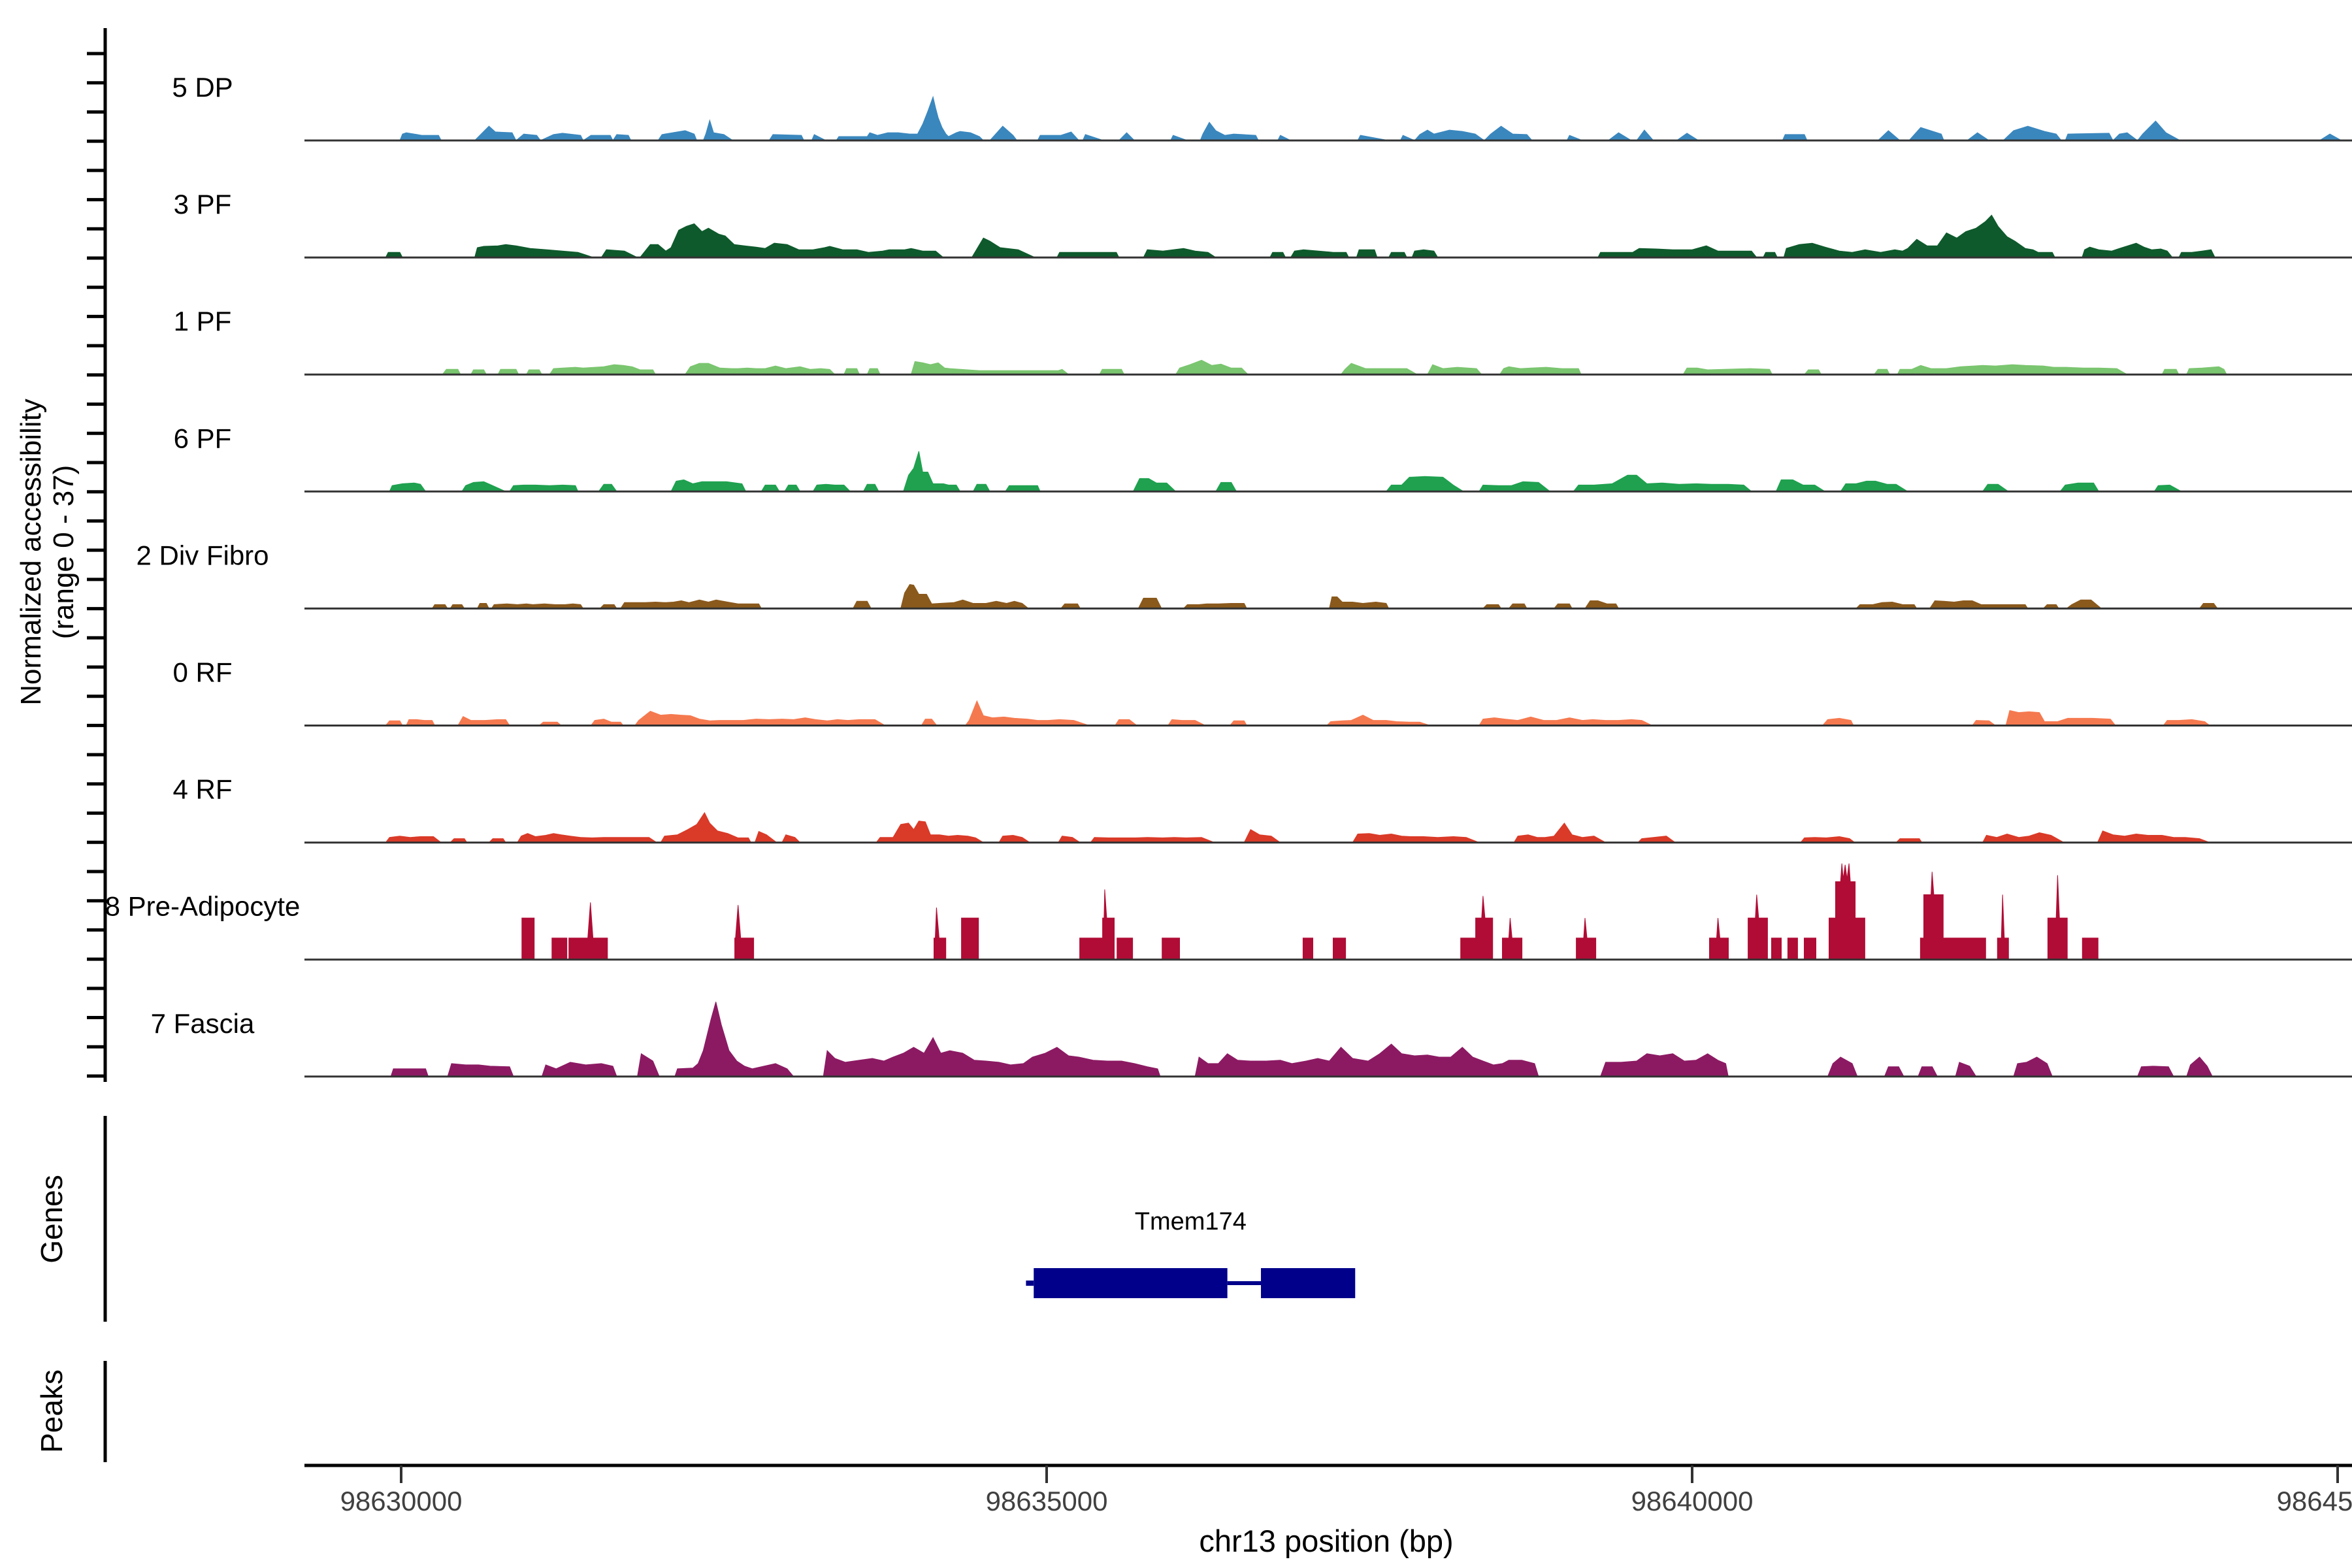 The height and width of the screenshot is (1568, 2352). What do you see at coordinates (1047, 1501) in the screenshot?
I see `x-axis-tick-label: 98635000` at bounding box center [1047, 1501].